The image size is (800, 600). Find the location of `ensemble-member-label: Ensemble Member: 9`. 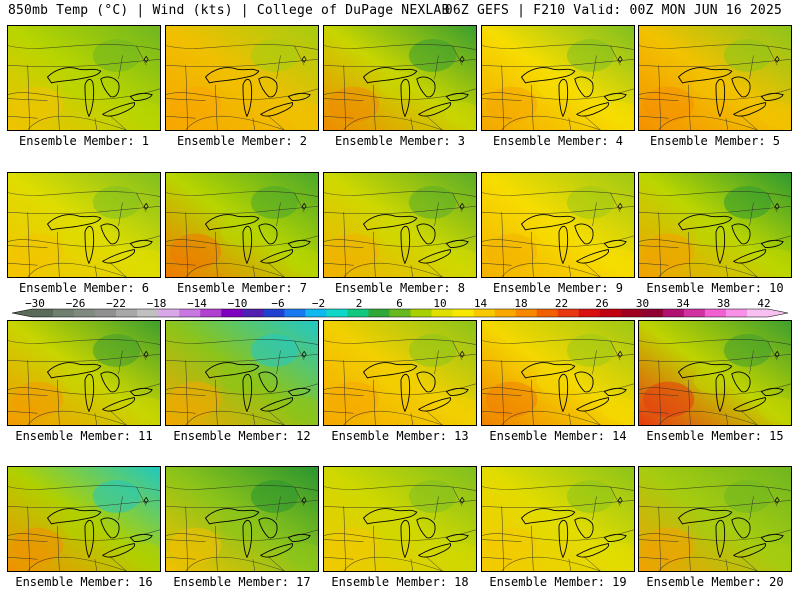

ensemble-member-label: Ensemble Member: 9 is located at coordinates (558, 288).